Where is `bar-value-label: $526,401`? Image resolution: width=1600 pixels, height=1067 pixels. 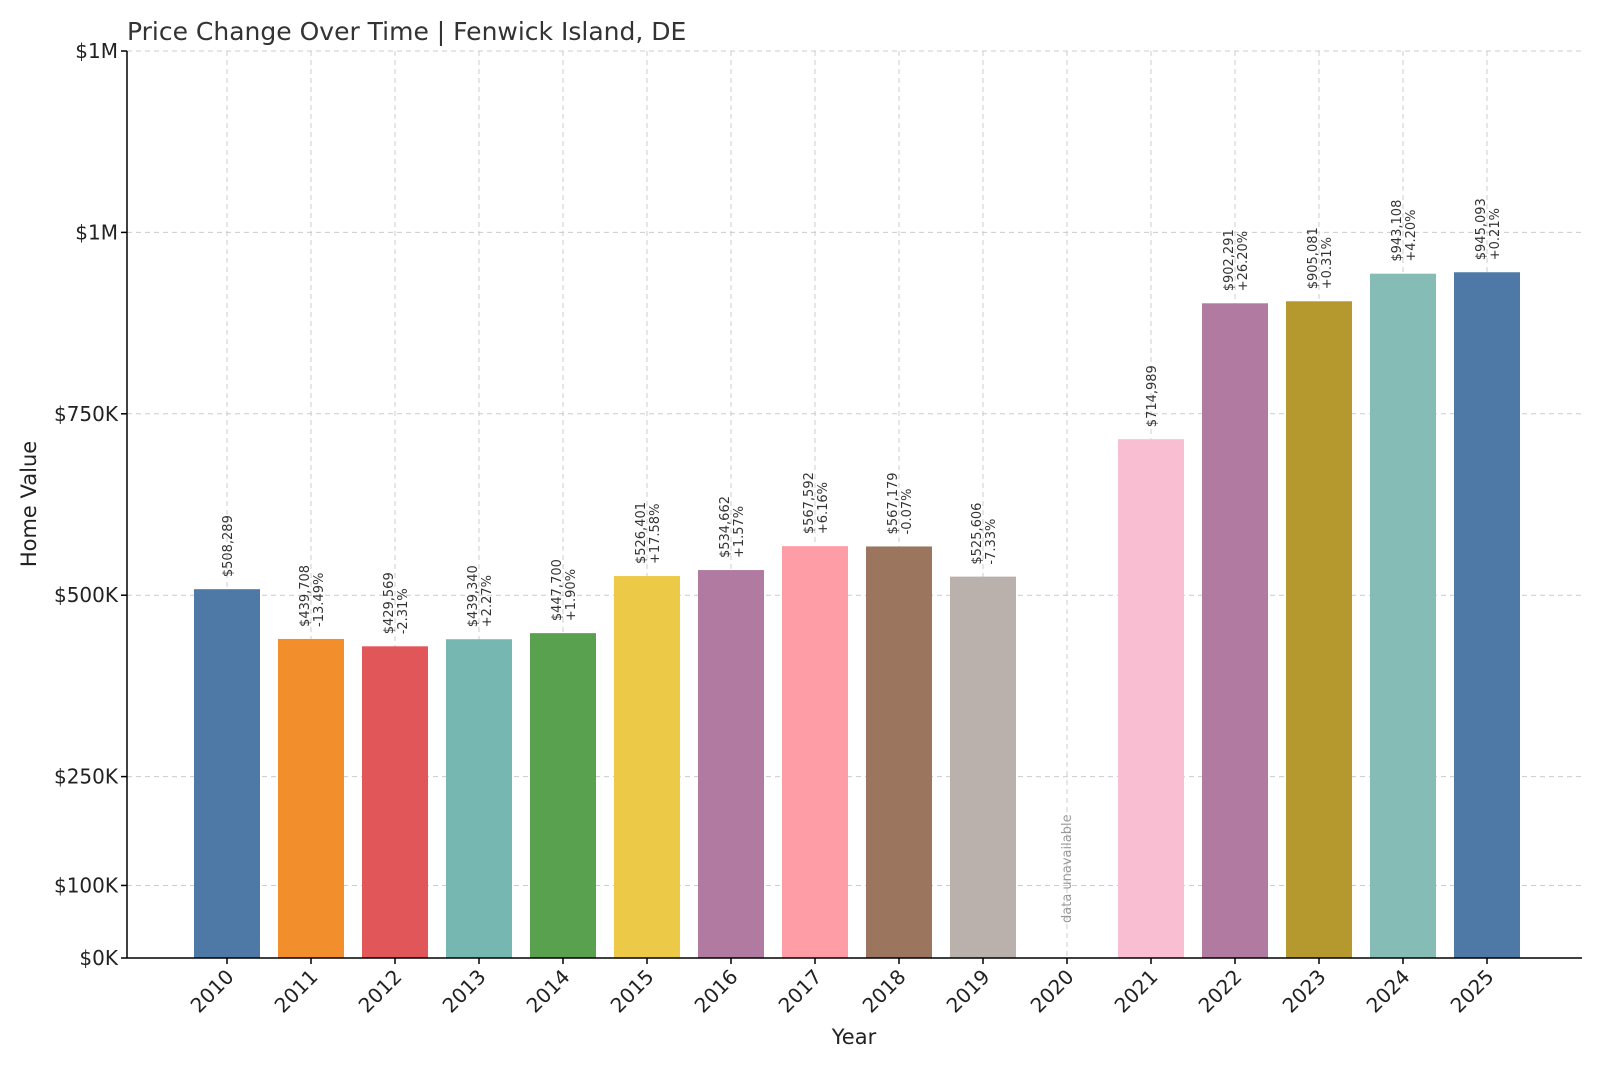 bar-value-label: $526,401 is located at coordinates (641, 533).